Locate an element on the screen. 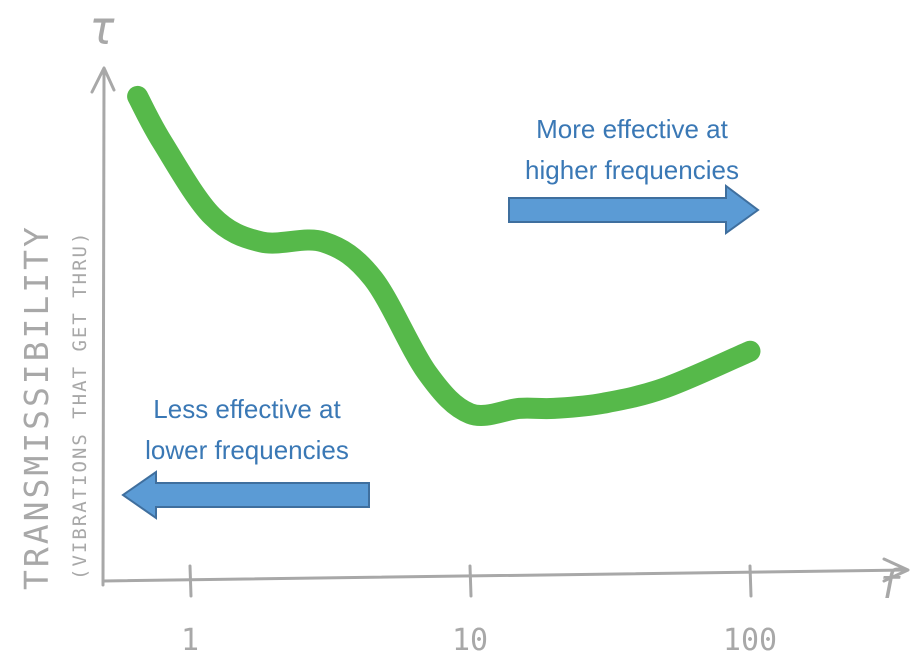  x-tick-label-1: 1 is located at coordinates (190, 640).